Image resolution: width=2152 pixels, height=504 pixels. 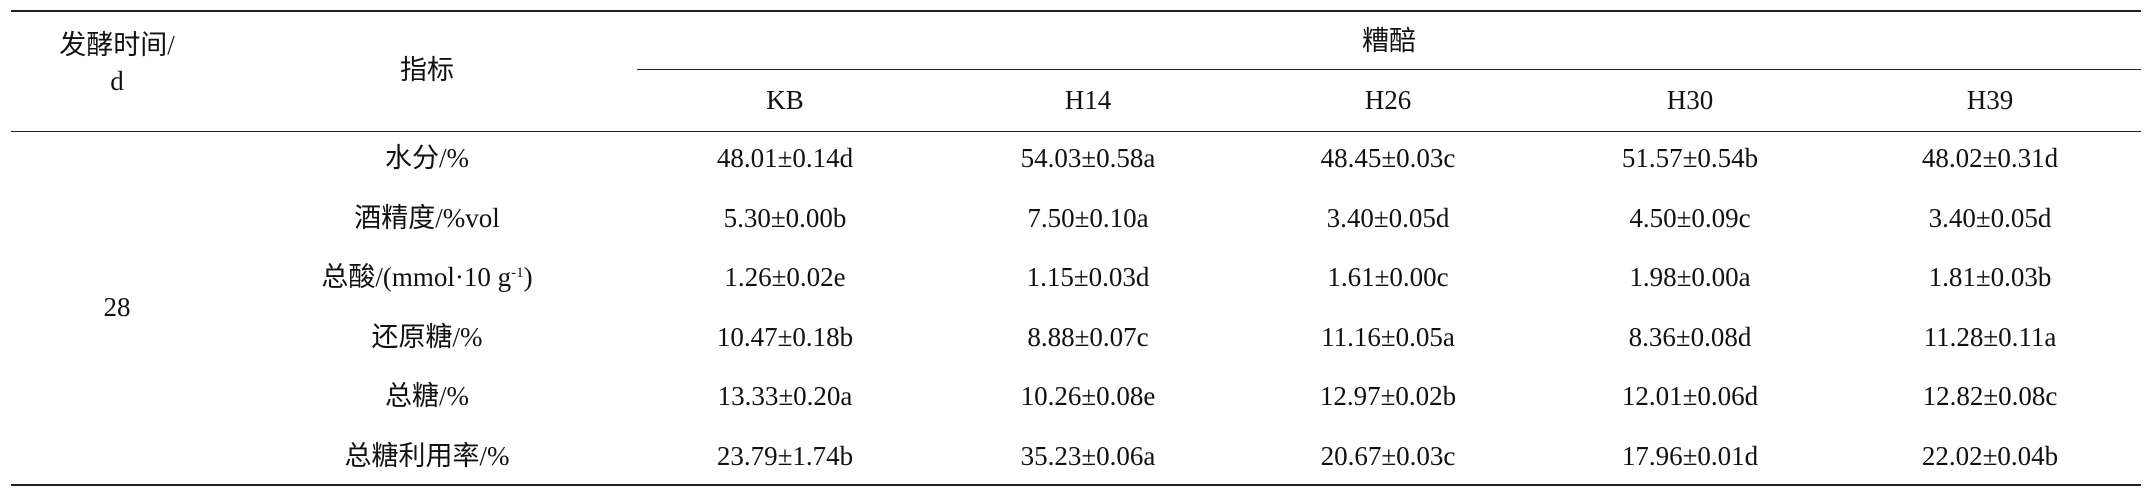 I want to click on value-cell: 1.61±0.00c, so click(x=1388, y=277).